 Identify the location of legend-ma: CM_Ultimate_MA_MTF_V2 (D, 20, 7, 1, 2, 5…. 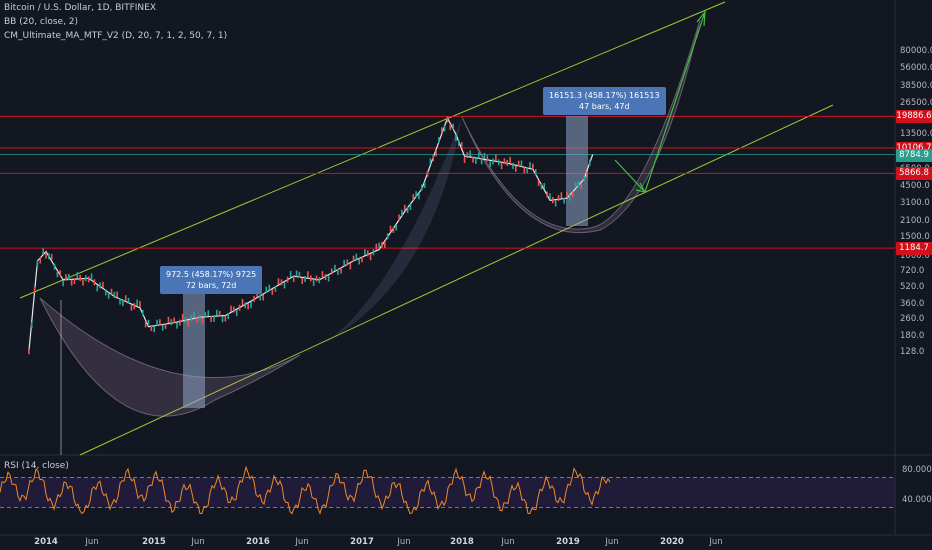
(116, 36).